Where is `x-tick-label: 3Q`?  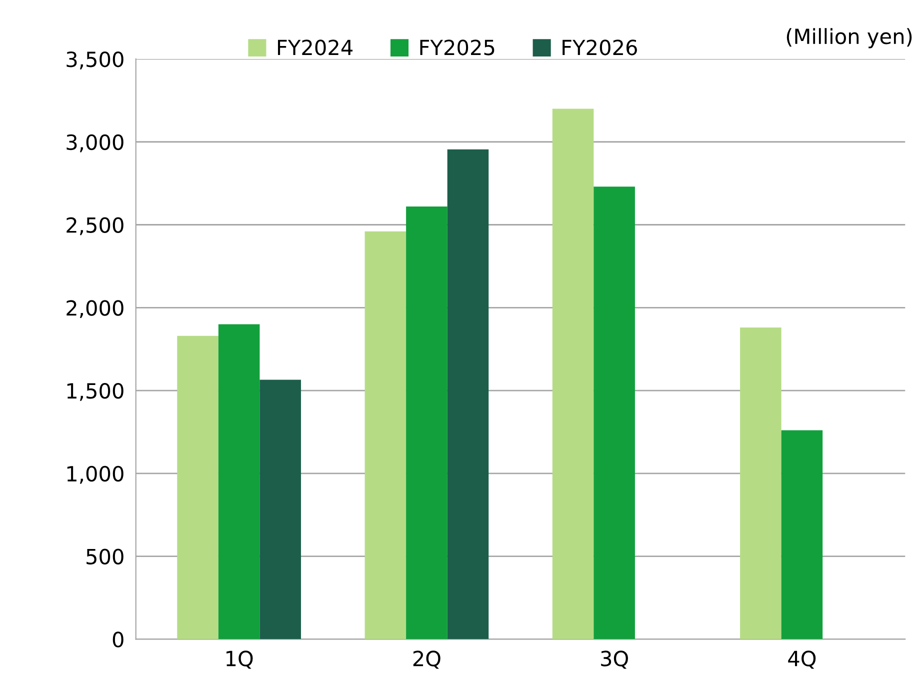 x-tick-label: 3Q is located at coordinates (614, 659).